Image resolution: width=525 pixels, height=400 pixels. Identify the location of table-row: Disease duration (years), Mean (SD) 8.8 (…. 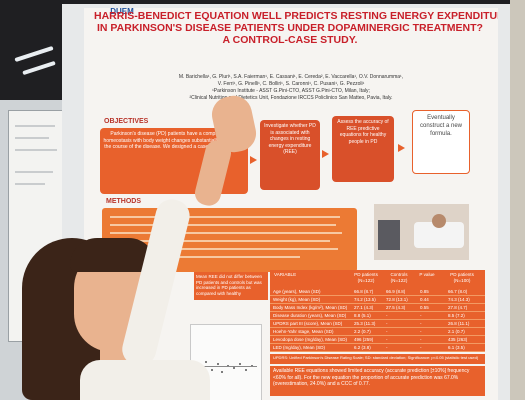
(377, 316).